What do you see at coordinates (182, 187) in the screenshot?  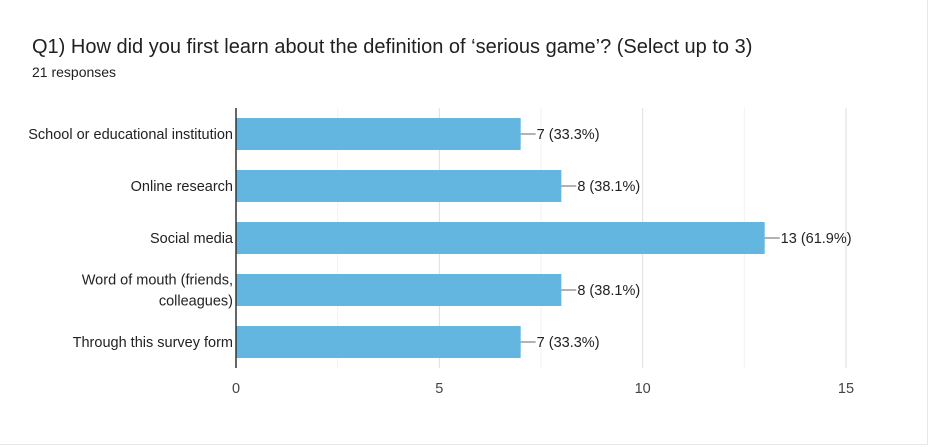 I see `category-label: Online research` at bounding box center [182, 187].